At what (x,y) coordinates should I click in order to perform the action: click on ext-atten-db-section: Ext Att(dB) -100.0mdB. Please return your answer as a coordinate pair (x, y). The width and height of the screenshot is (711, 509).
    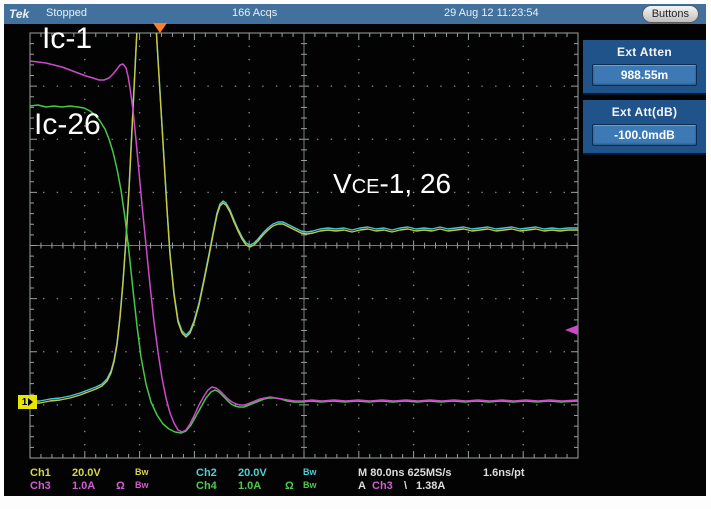
    Looking at the image, I should click on (644, 127).